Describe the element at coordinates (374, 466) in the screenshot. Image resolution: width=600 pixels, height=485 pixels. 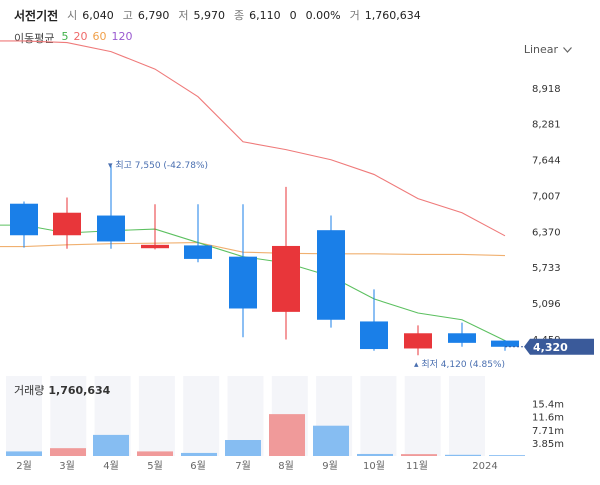
I see `month-label: 10월` at that location.